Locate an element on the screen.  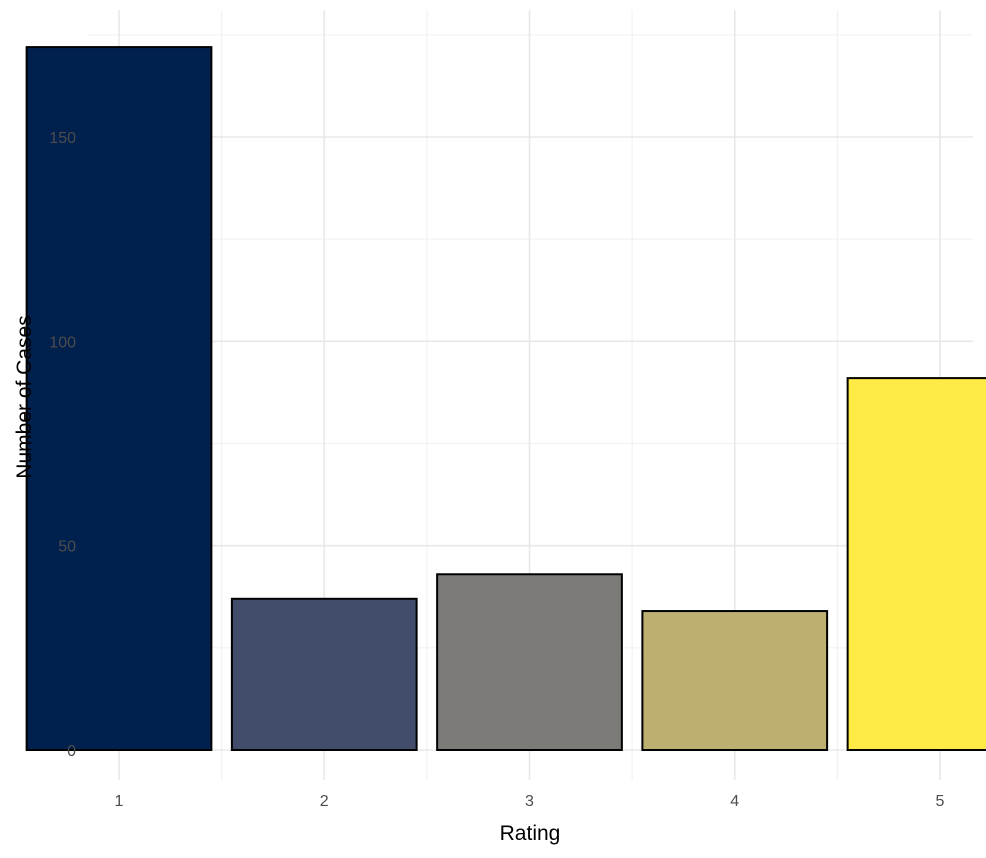
x-tick-label: 4 is located at coordinates (734, 801).